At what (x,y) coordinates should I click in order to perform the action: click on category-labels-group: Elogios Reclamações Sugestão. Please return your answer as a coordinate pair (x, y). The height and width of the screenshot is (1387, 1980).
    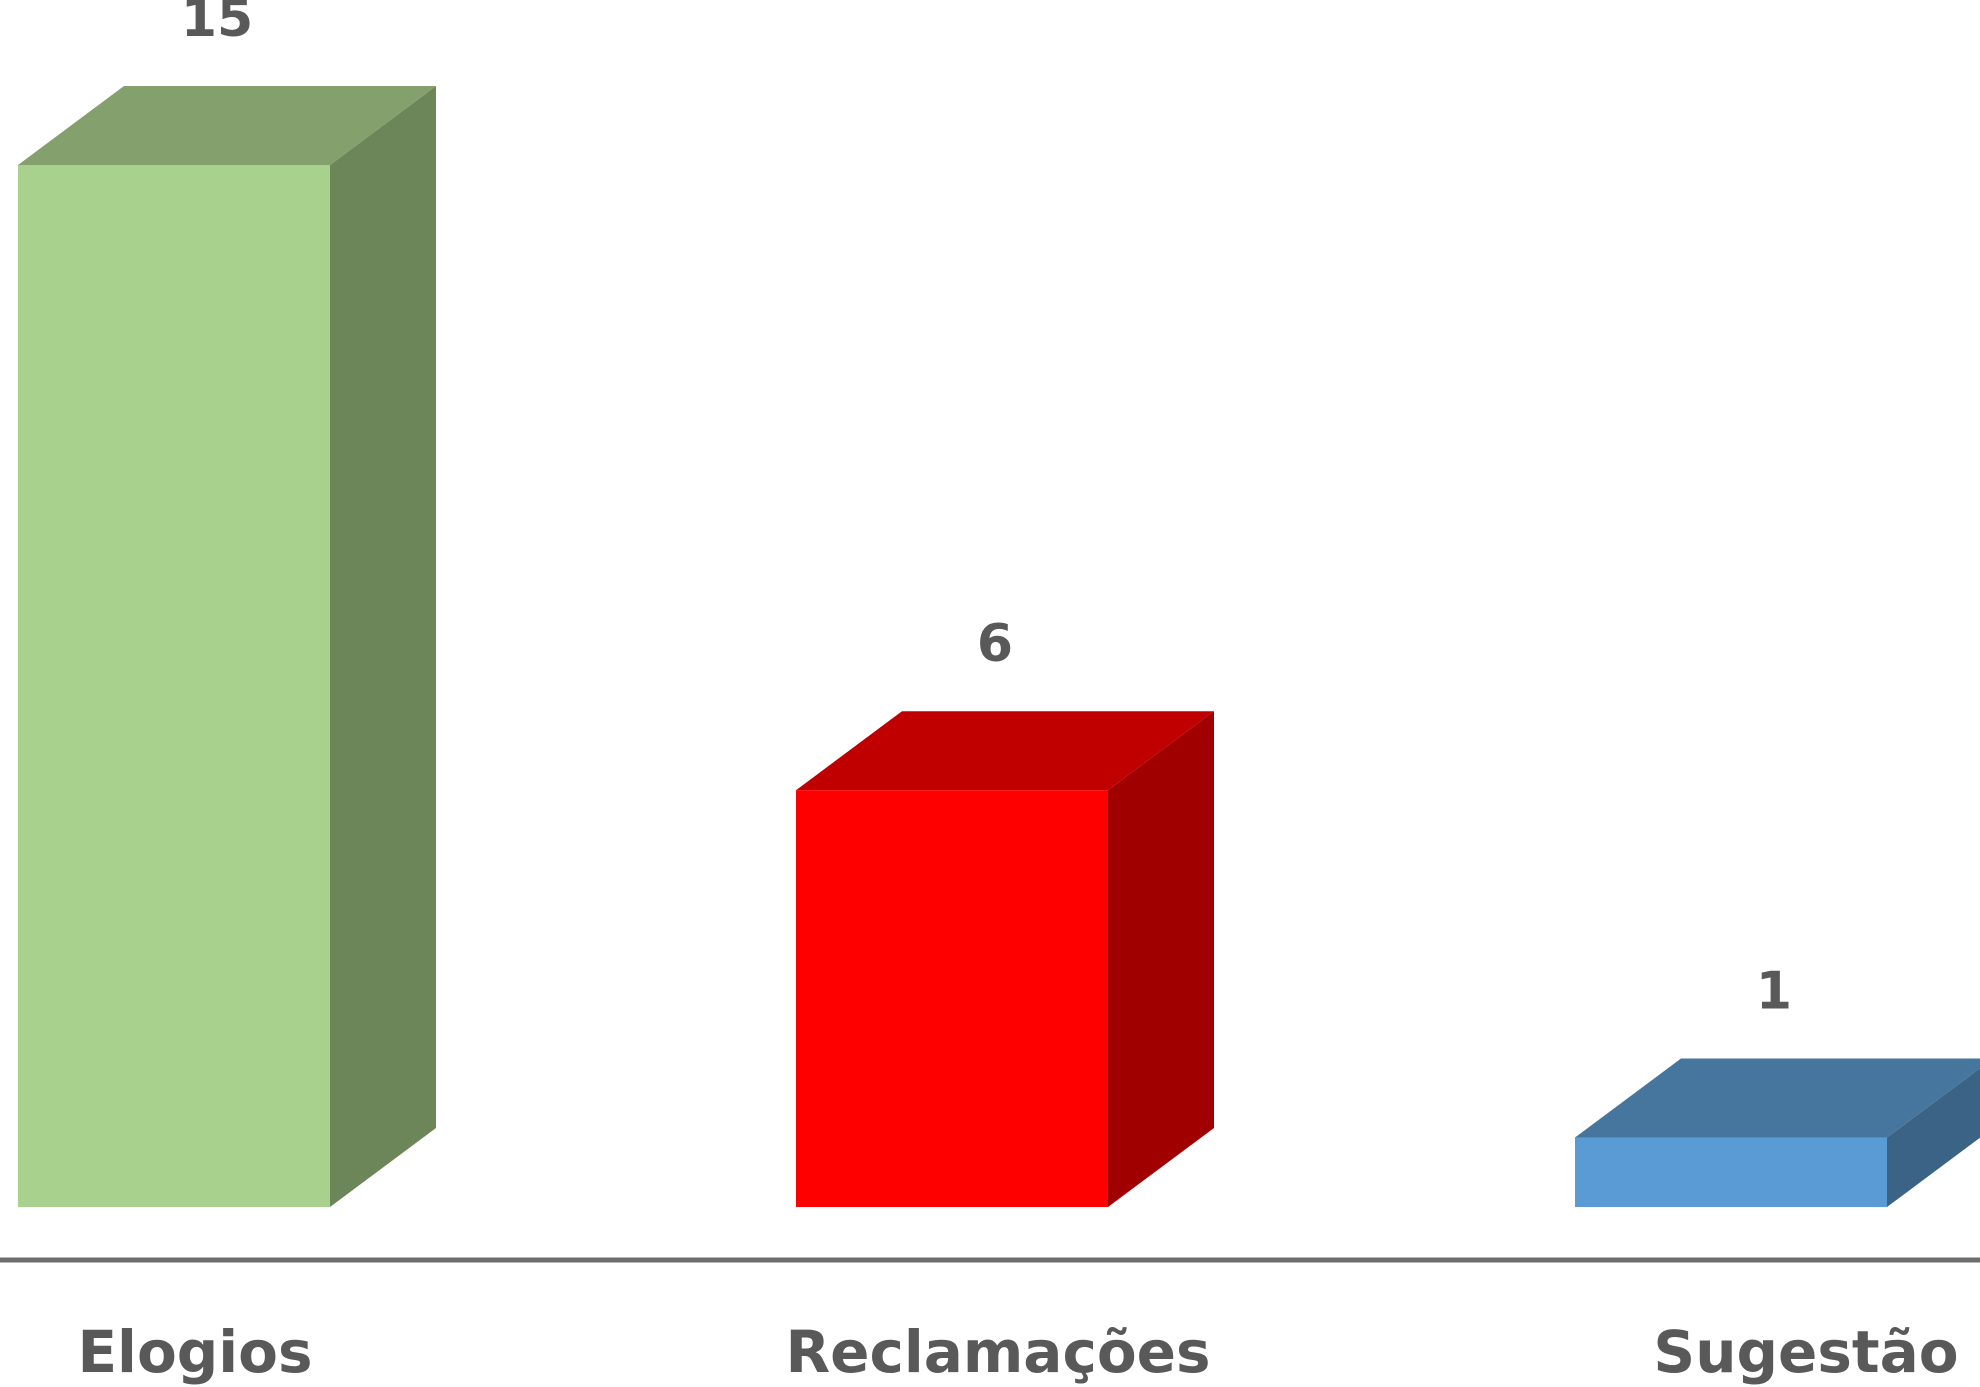
    Looking at the image, I should click on (1017, 1352).